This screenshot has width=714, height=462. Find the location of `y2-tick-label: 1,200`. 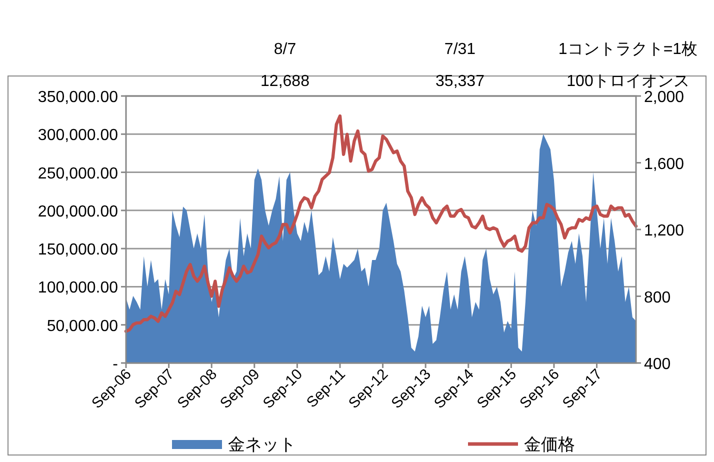

y2-tick-label: 1,200 is located at coordinates (664, 231).